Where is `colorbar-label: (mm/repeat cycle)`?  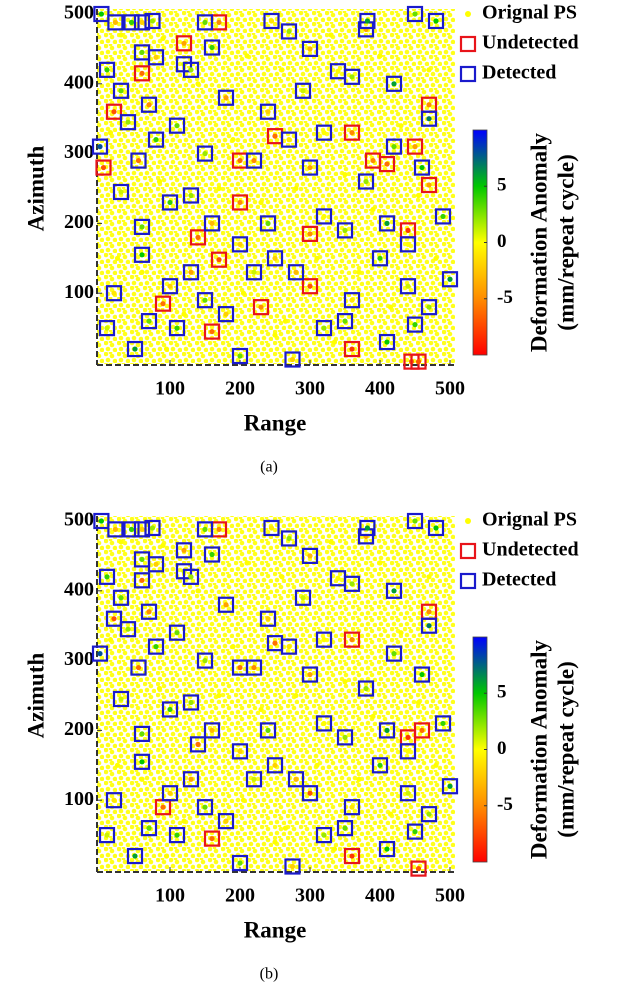
colorbar-label: (mm/repeat cycle) is located at coordinates (565, 242).